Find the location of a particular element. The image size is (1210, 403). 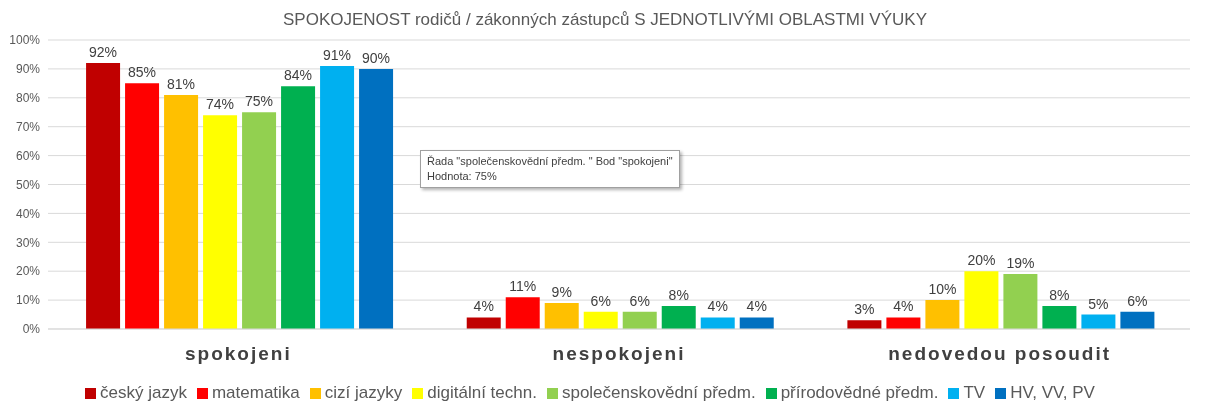

legend-label: digitální techn. is located at coordinates (482, 392).